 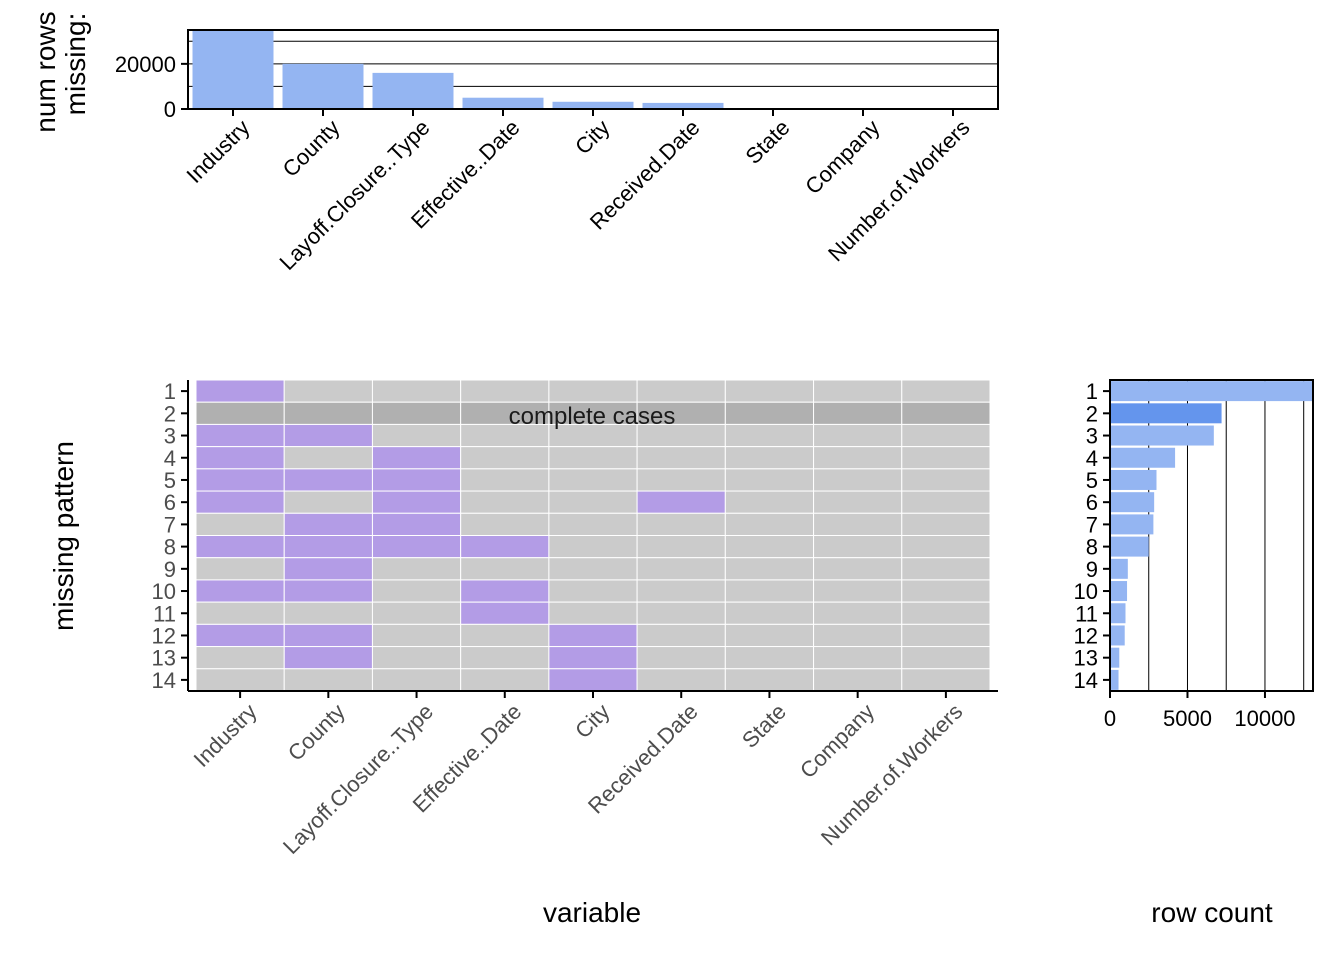 What do you see at coordinates (170, 391) in the screenshot?
I see `heat-ytick-label-0: 1` at bounding box center [170, 391].